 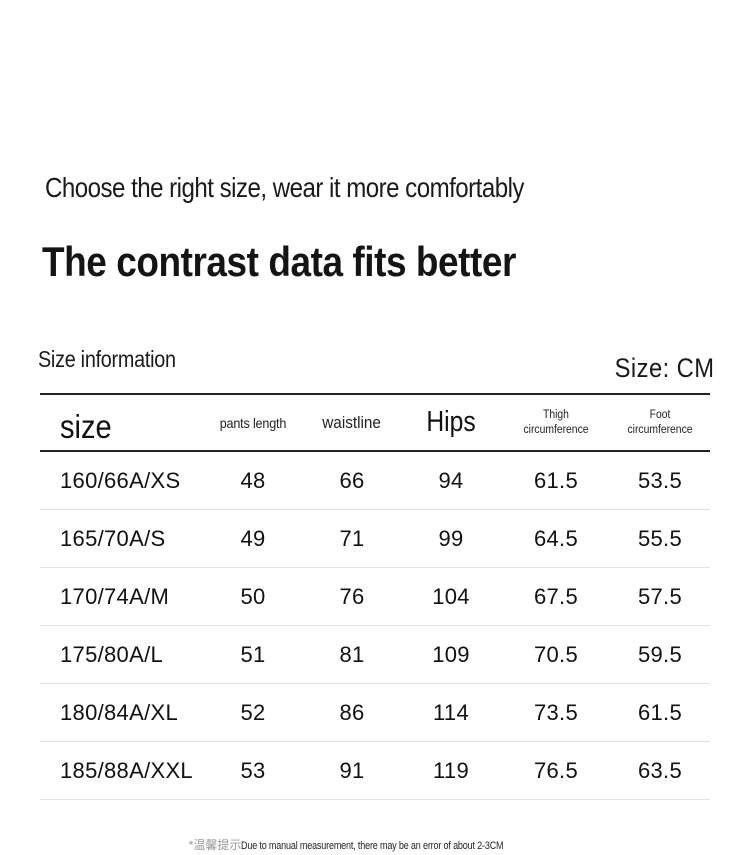 What do you see at coordinates (215, 845) in the screenshot?
I see `note-prefix: *温馨提示` at bounding box center [215, 845].